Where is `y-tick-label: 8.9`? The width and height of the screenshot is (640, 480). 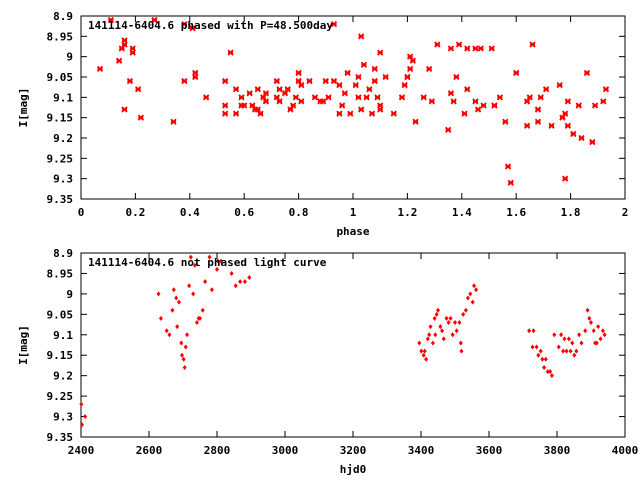
y-tick-label: 8.9 is located at coordinates (63, 253).